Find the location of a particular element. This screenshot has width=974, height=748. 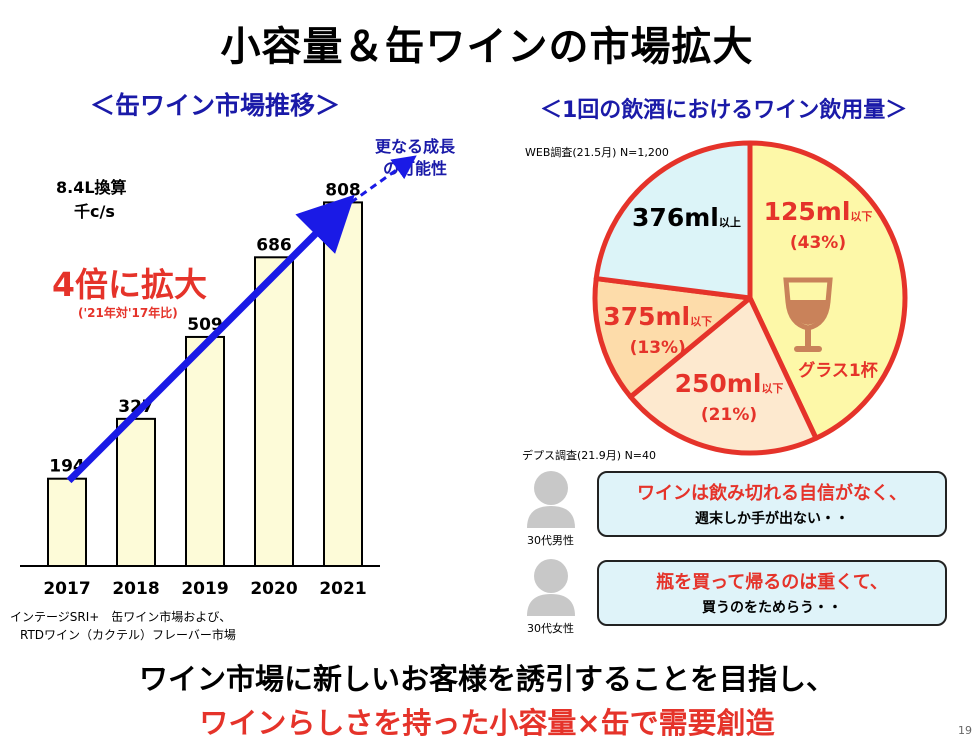

pie-slice-label: 250ml以下 (21%) is located at coordinates (729, 397).